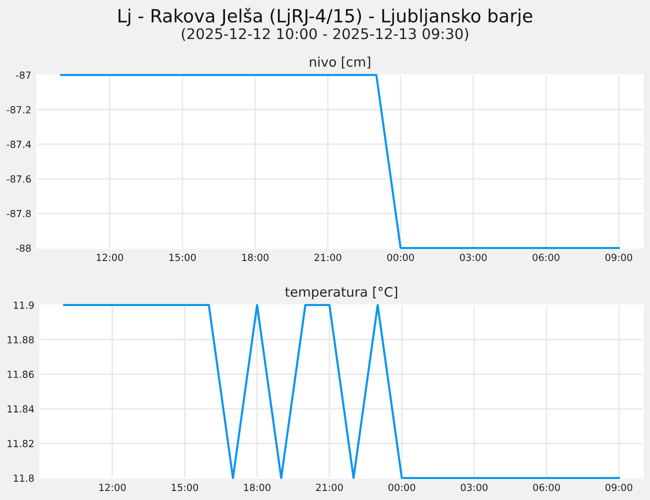  Describe the element at coordinates (23, 248) in the screenshot. I see `y-tick-label: -88` at that location.